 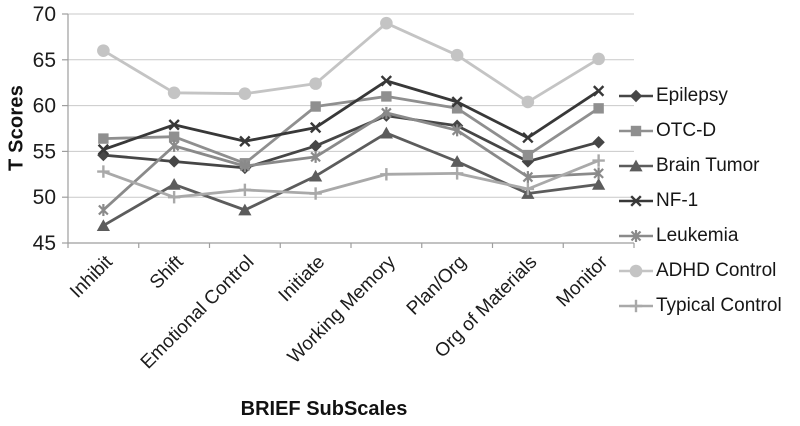 I want to click on legend-label: OTC-D, so click(x=686, y=130).